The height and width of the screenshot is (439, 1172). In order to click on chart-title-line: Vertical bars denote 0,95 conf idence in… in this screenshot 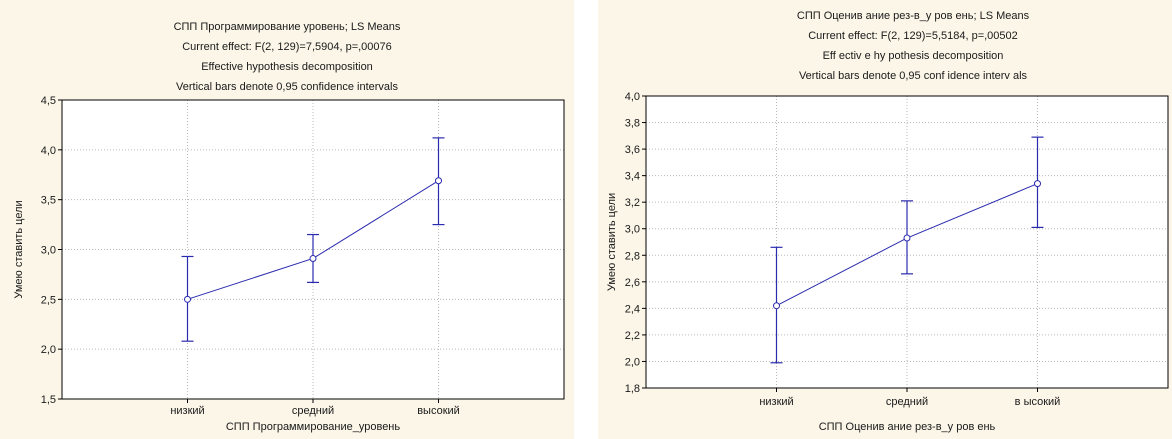, I will do `click(913, 76)`.